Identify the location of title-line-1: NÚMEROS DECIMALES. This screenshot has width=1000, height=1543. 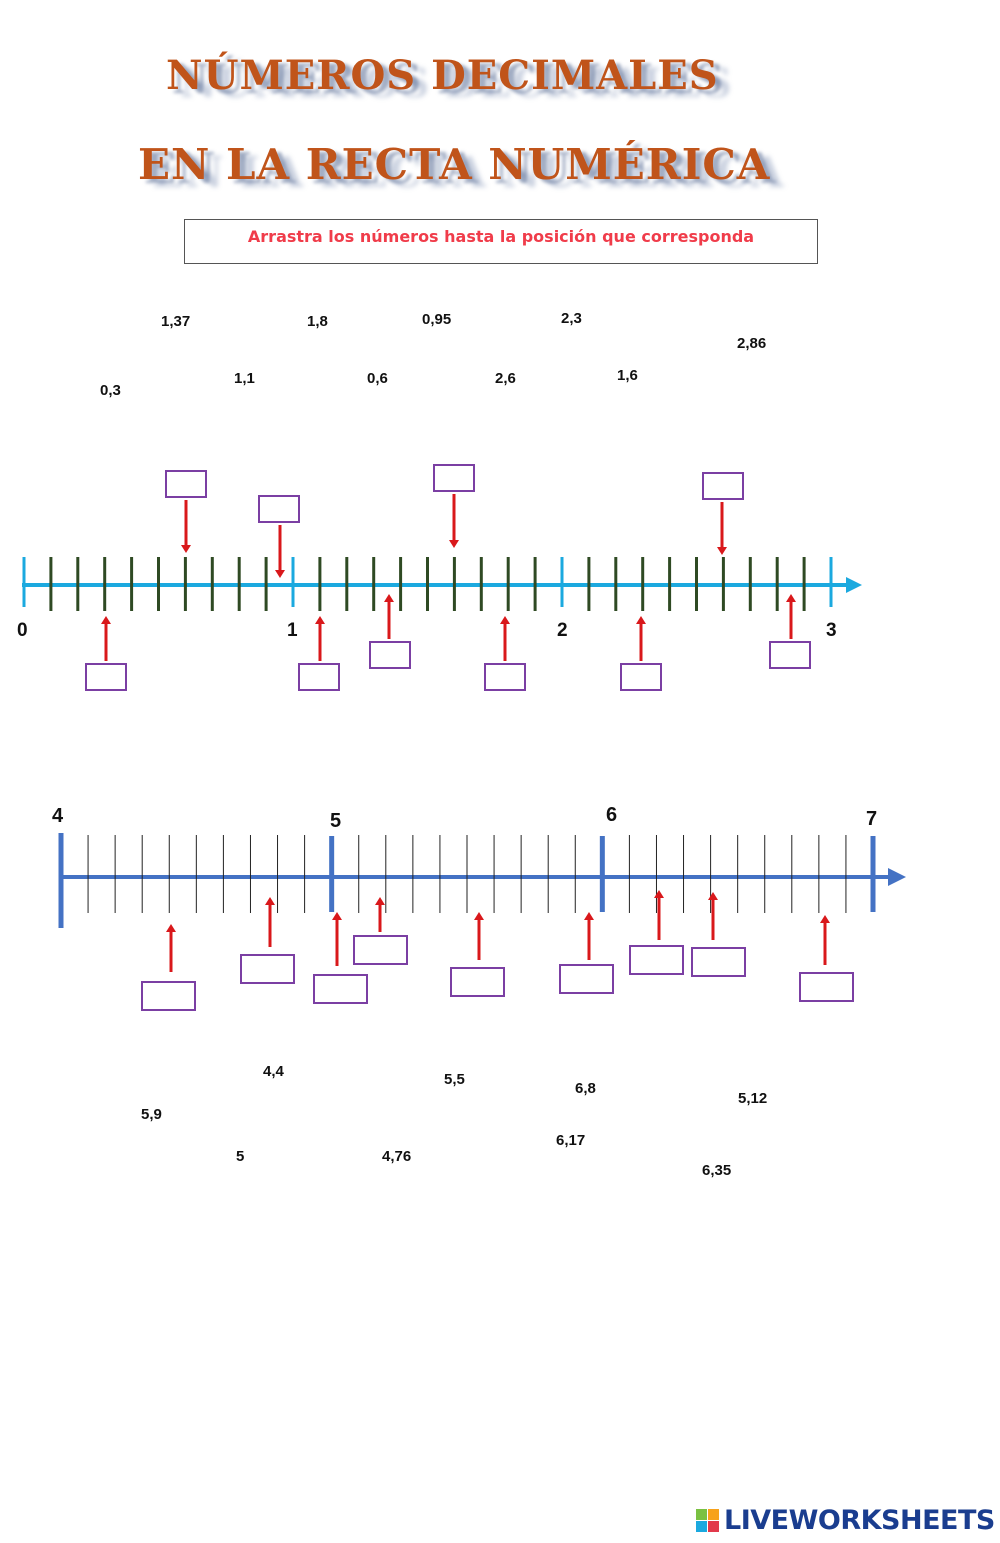
(442, 75).